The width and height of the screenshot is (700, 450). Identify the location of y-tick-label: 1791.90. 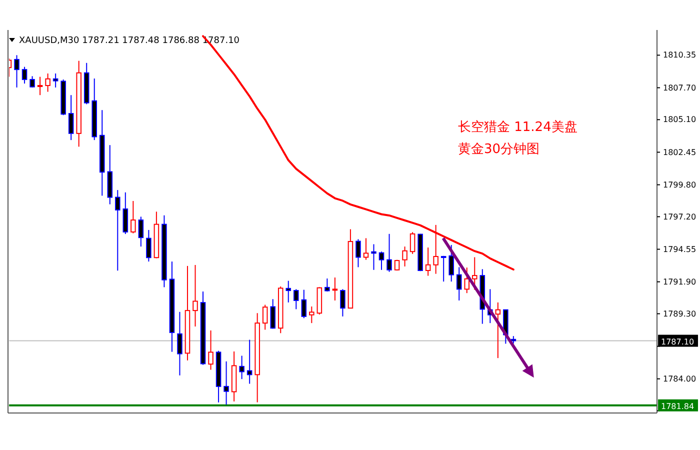
(679, 281).